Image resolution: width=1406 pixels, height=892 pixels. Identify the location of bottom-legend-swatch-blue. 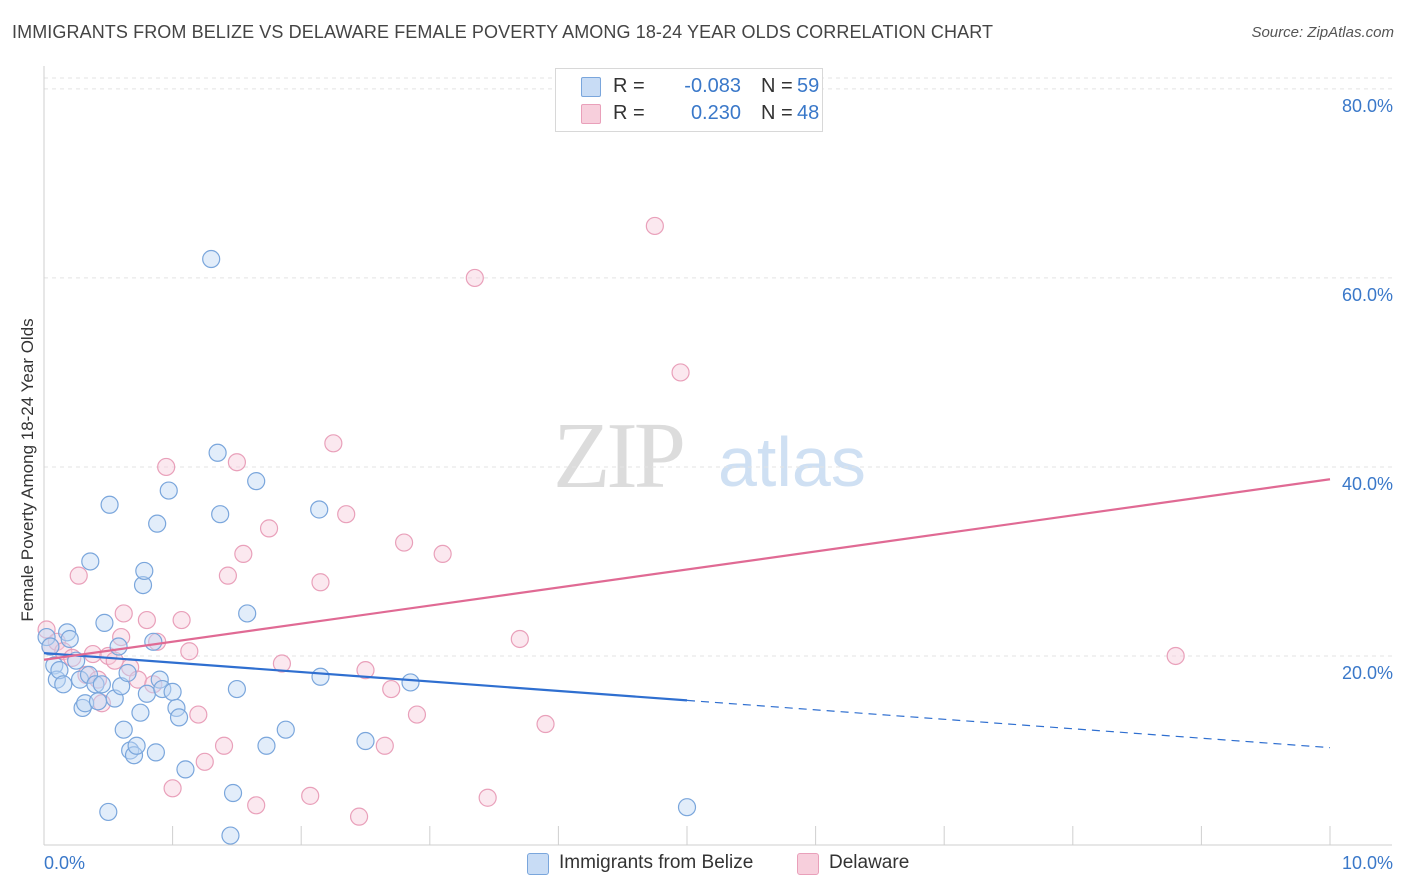
(538, 864).